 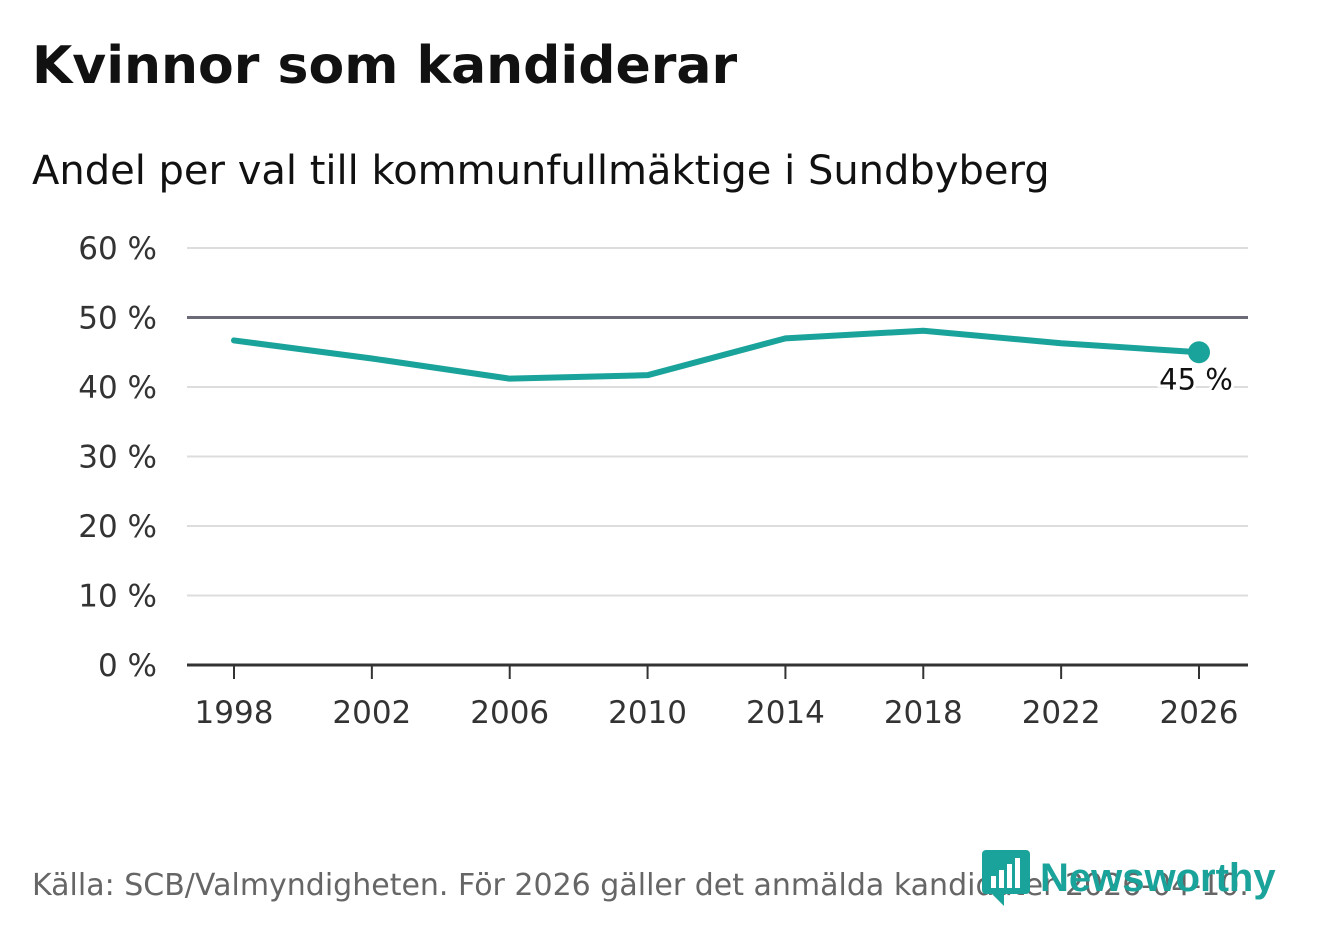 I want to click on x-tick-label: 1998, so click(x=234, y=713).